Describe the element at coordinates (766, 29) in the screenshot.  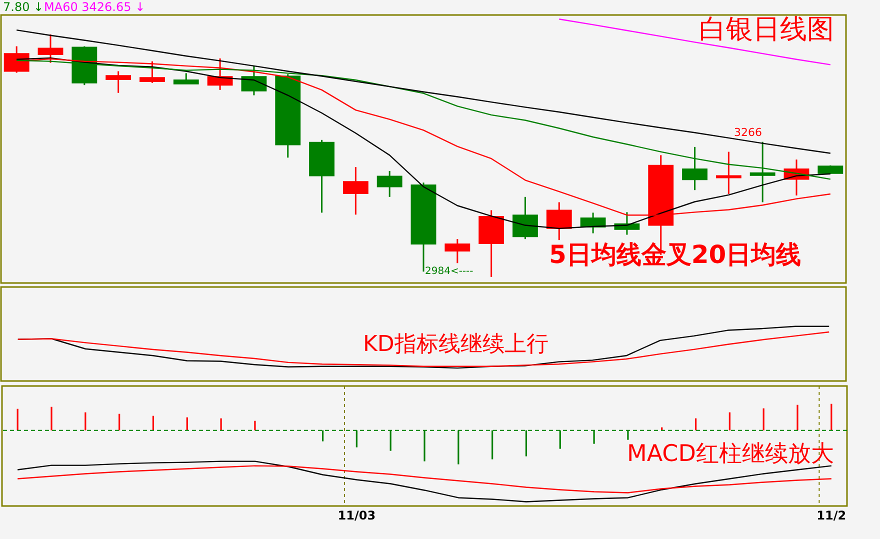
I see `chart-title: 白银日线图` at that location.